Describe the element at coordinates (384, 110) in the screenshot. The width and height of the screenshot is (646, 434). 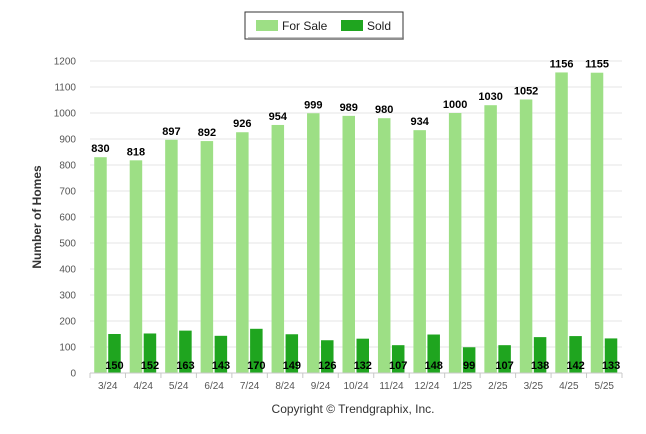
I see `data-label-for-sale: 980` at that location.